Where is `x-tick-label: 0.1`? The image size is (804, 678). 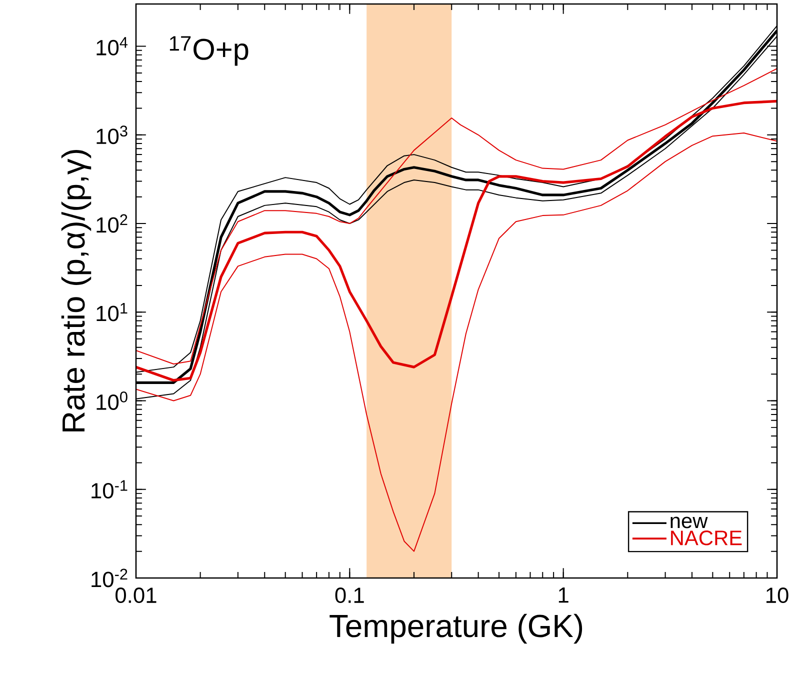
x-tick-label: 0.1 is located at coordinates (349, 596).